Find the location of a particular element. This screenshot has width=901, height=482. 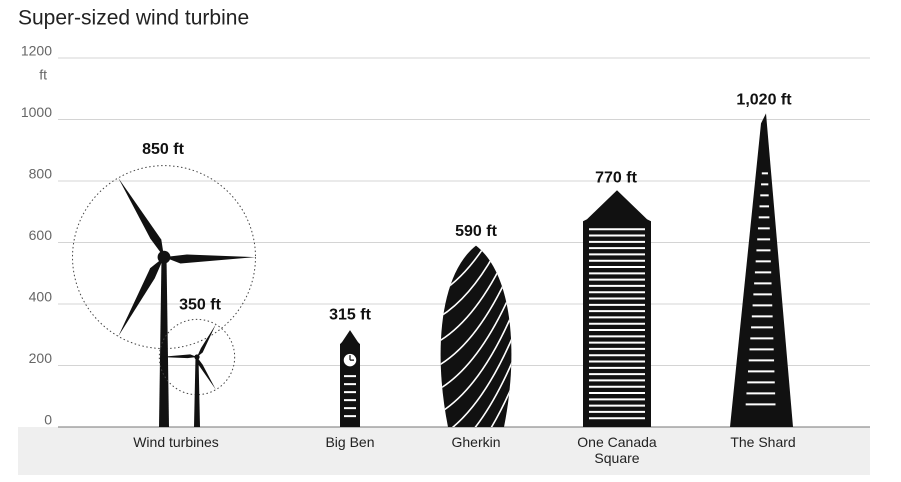

value-label: 590 ft is located at coordinates (476, 231).